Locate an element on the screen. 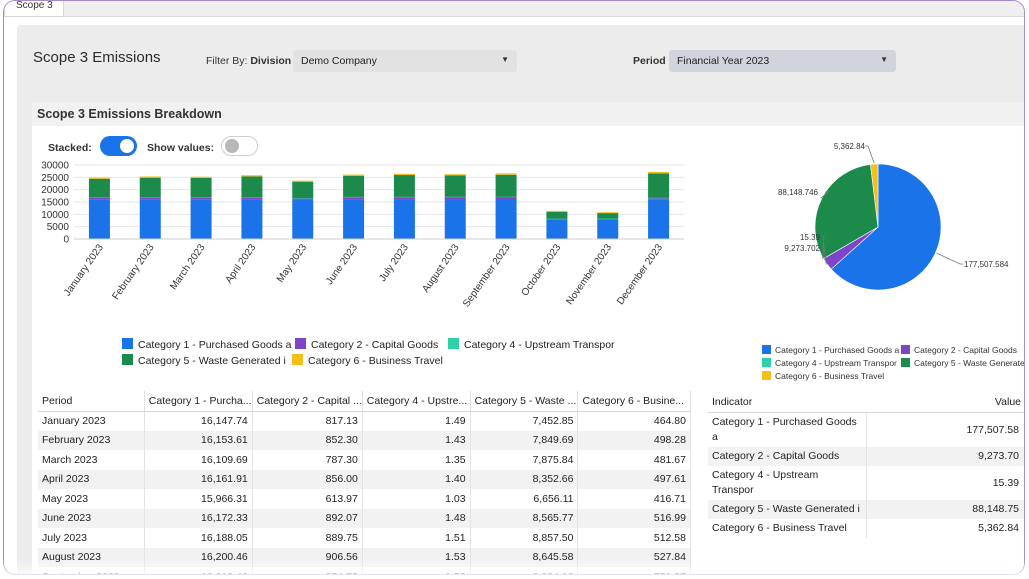 This screenshot has height=579, width=1029. legend-item: Category 5 - Waste Generated i is located at coordinates (204, 360).